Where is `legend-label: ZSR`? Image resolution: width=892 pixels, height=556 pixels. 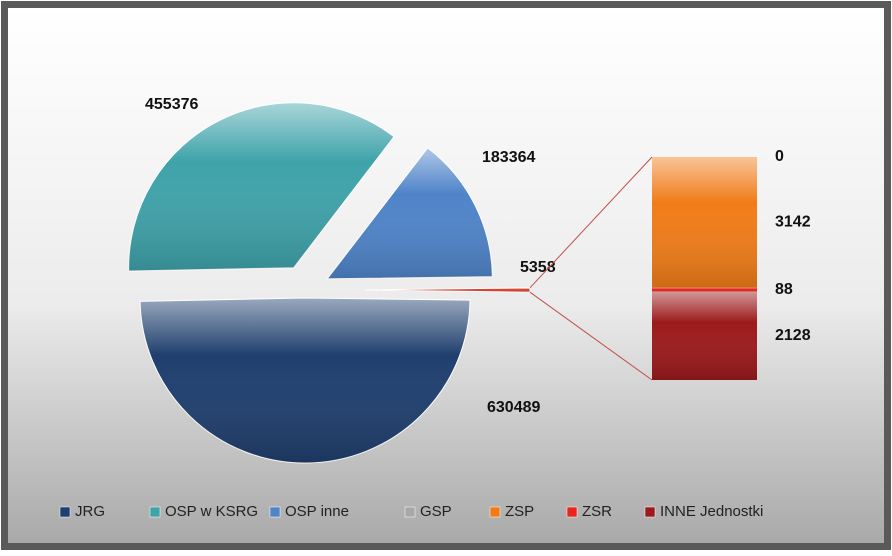
legend-label: ZSR is located at coordinates (597, 511).